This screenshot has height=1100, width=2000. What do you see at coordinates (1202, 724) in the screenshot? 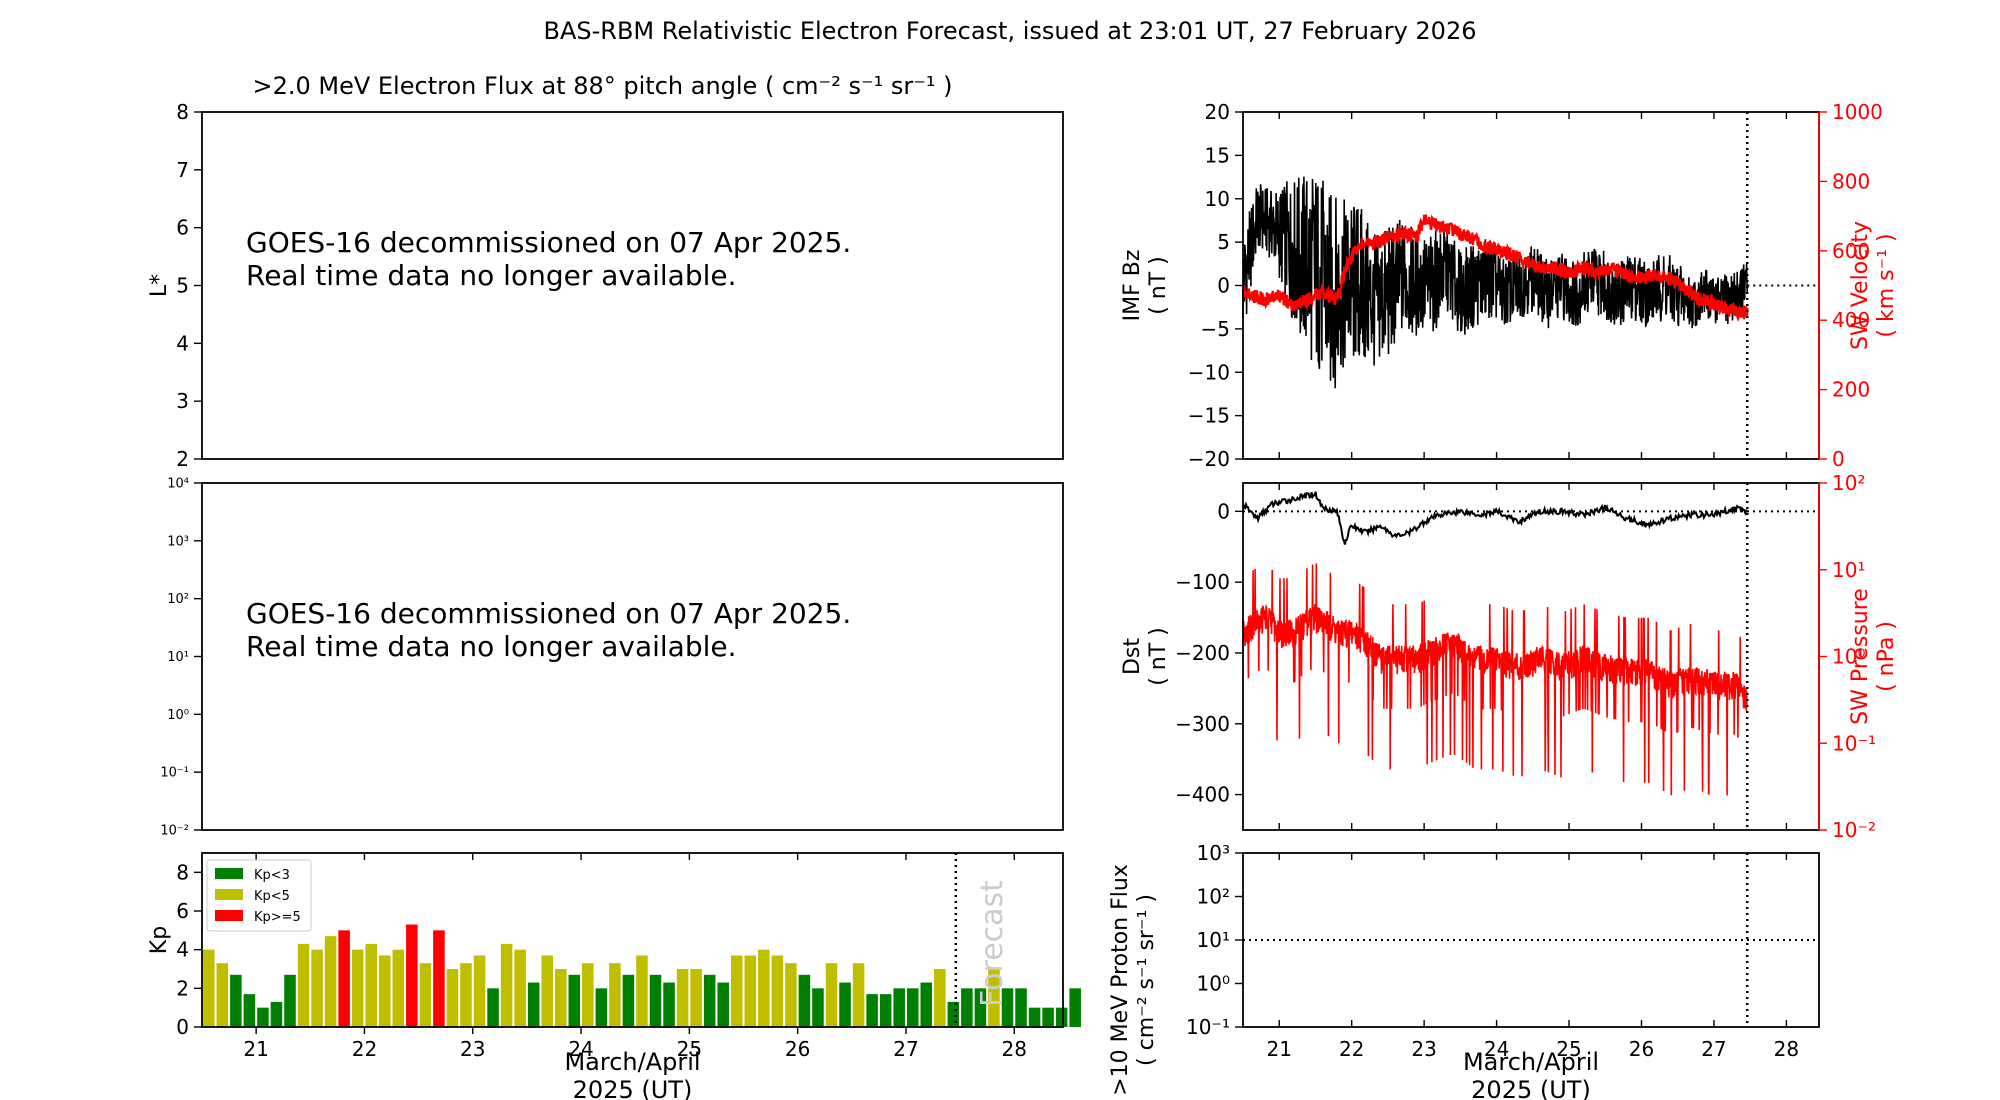
I see `dst-y-tick-label: −300` at bounding box center [1202, 724].